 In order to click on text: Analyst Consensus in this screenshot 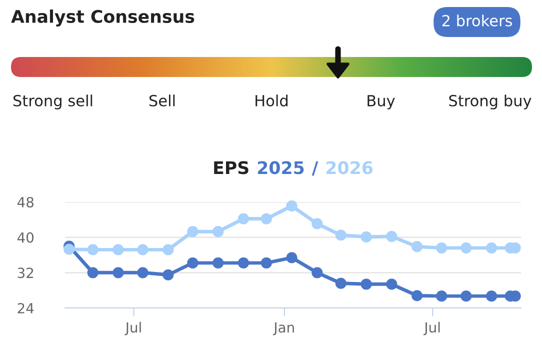, I will do `click(102, 18)`.